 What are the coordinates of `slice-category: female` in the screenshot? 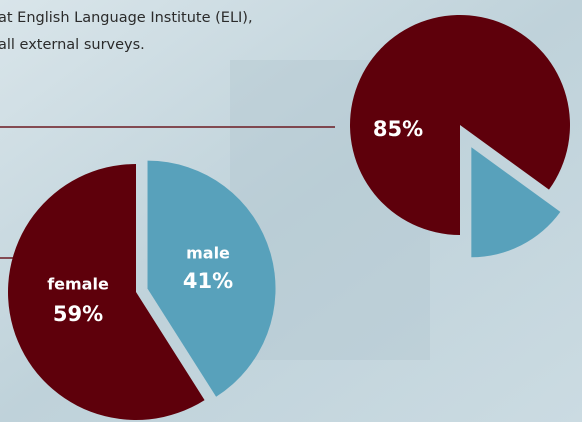 It's located at (78, 284).